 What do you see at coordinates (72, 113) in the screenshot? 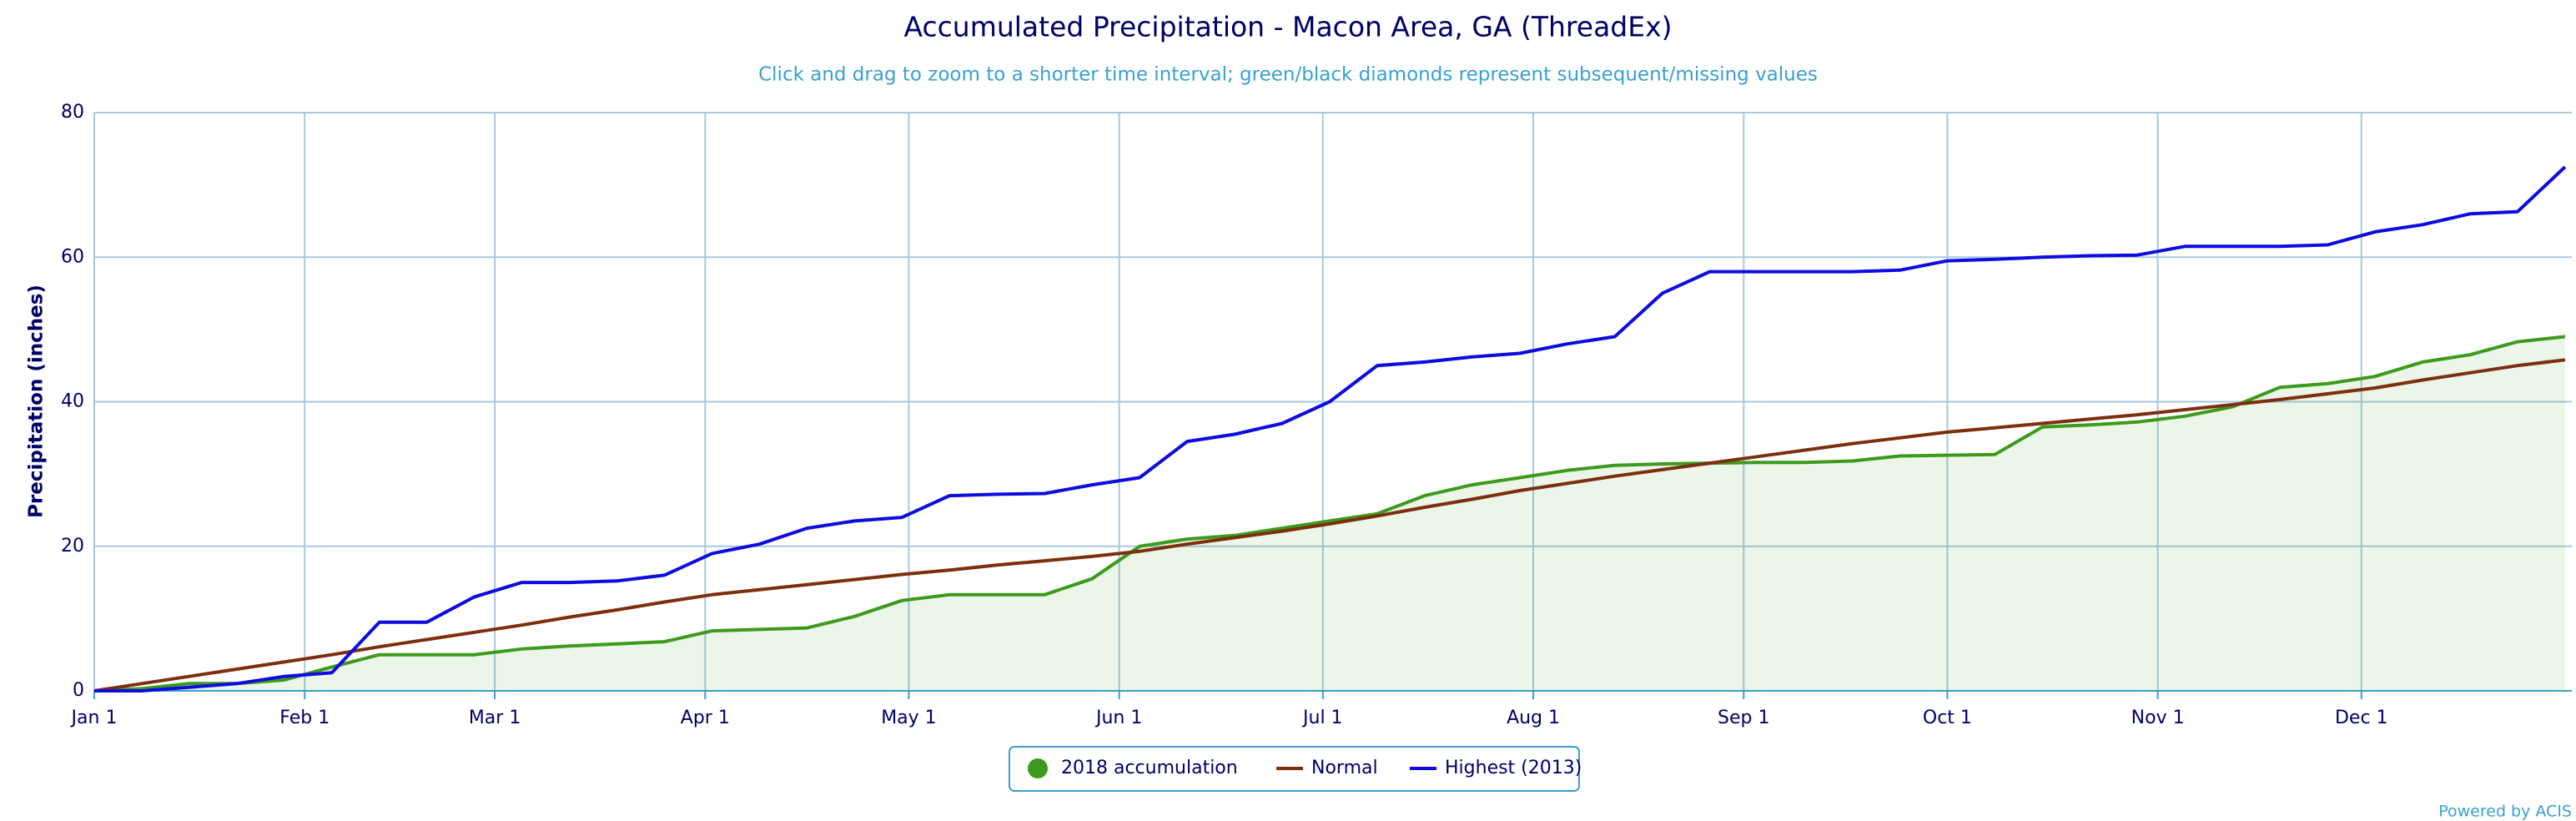
I see `y-tick-label: 80` at bounding box center [72, 113].